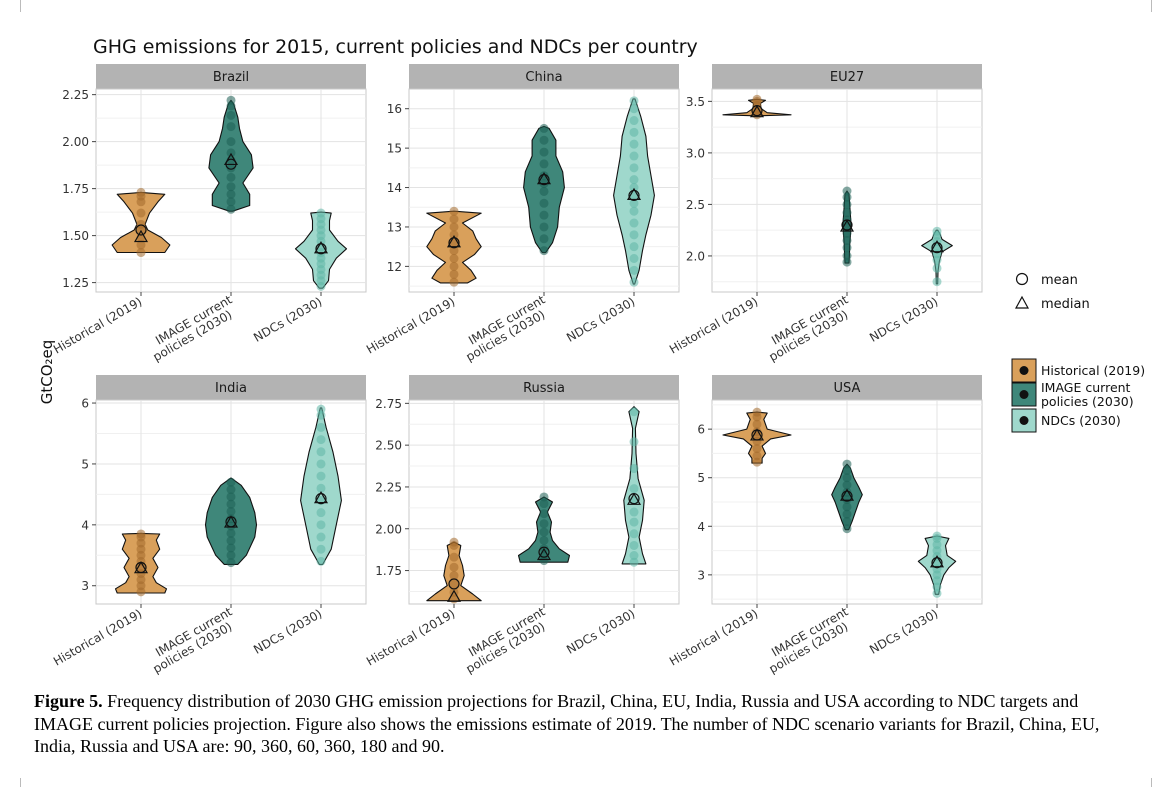 Image resolution: width=1171 pixels, height=787 pixels. I want to click on legend-median-label: median, so click(1065, 304).